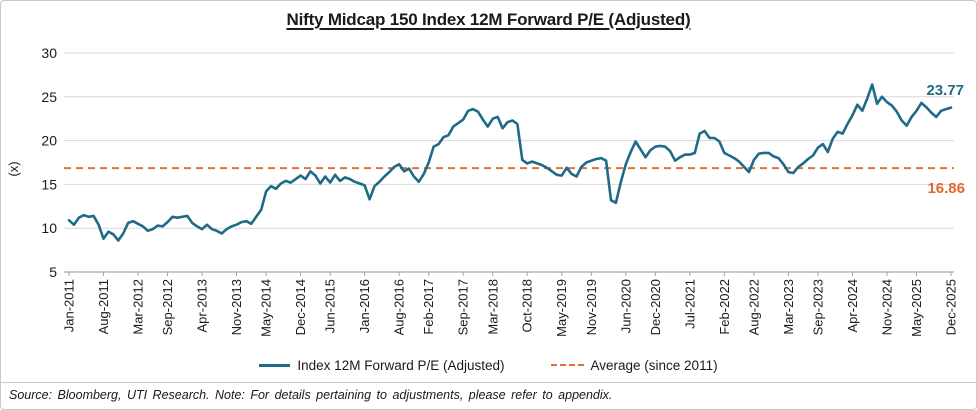 This screenshot has width=977, height=410. Describe the element at coordinates (428, 307) in the screenshot. I see `x-tick-label: Feb-2017` at that location.